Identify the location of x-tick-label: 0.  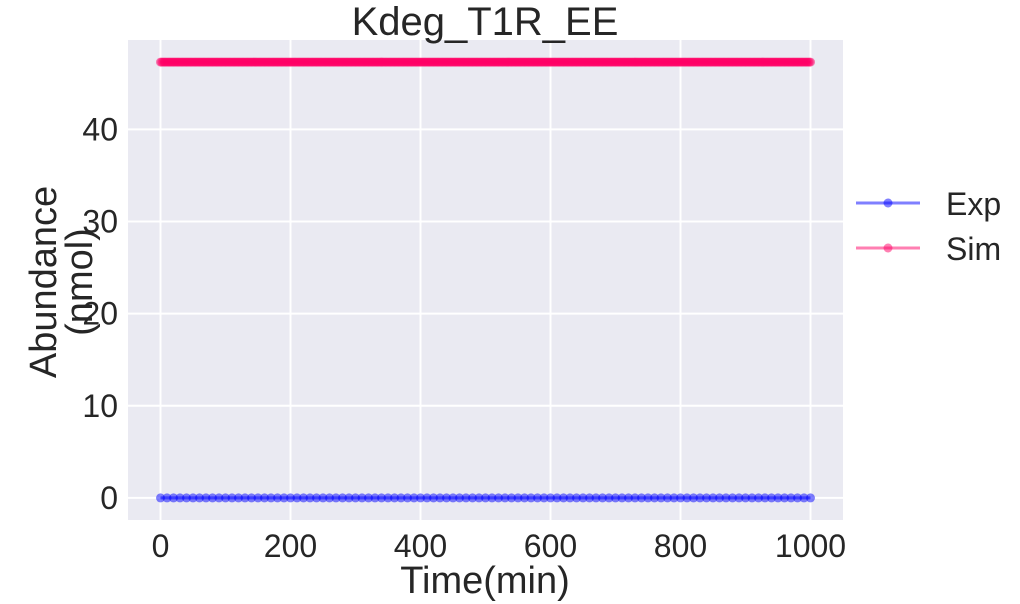
(161, 546).